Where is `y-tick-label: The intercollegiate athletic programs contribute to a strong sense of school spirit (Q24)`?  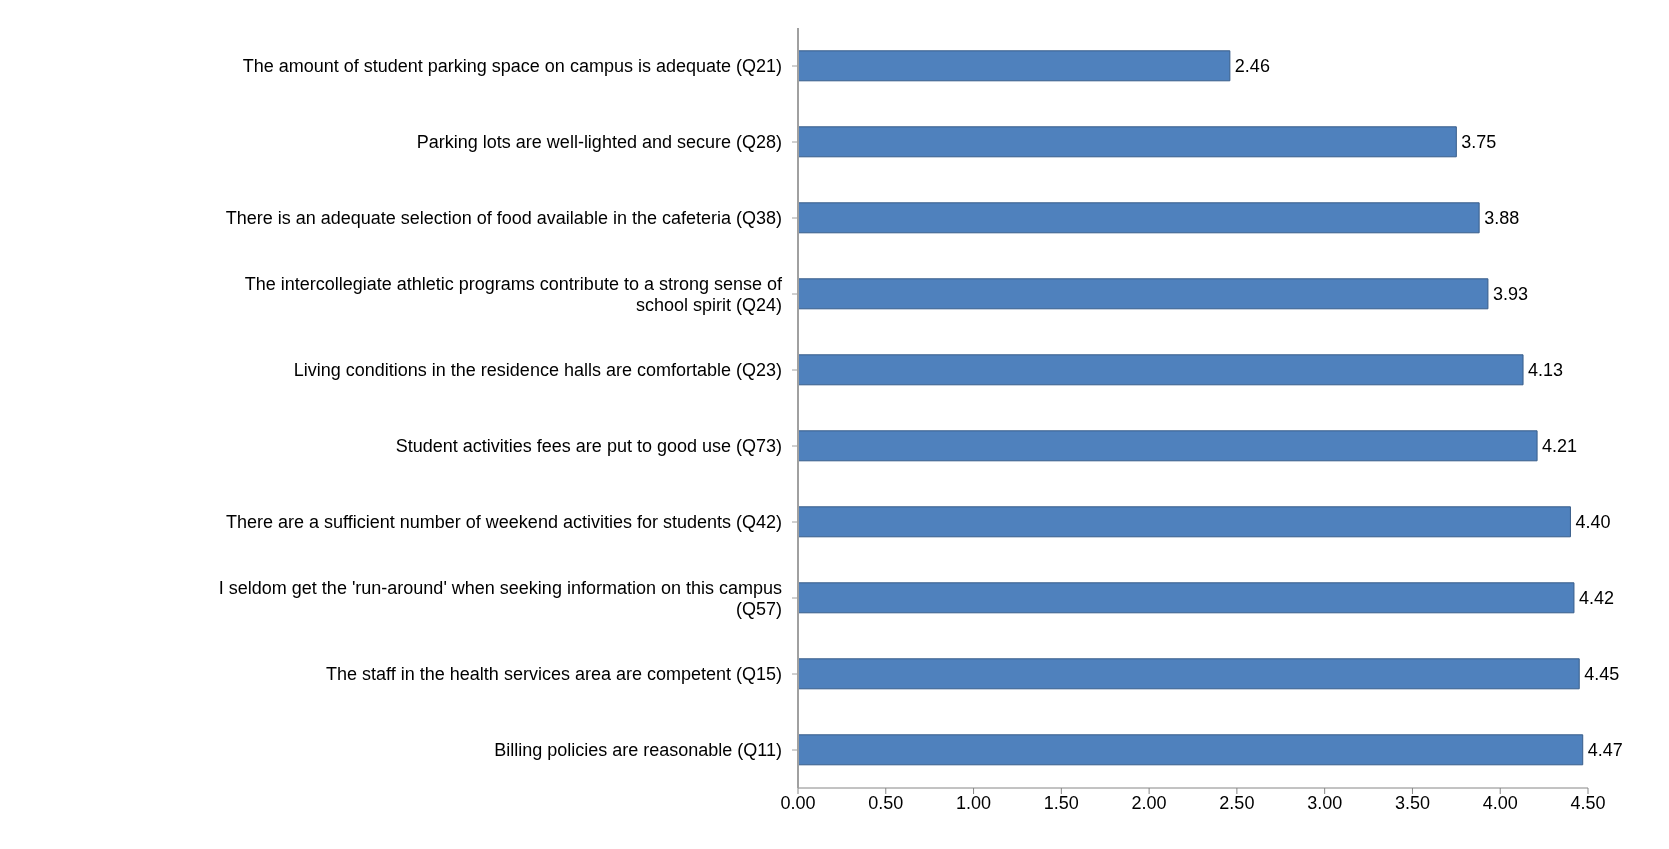
y-tick-label: The intercollegiate athletic programs contribute to a strong sense of school spirit (Q24) is located at coordinates (513, 294).